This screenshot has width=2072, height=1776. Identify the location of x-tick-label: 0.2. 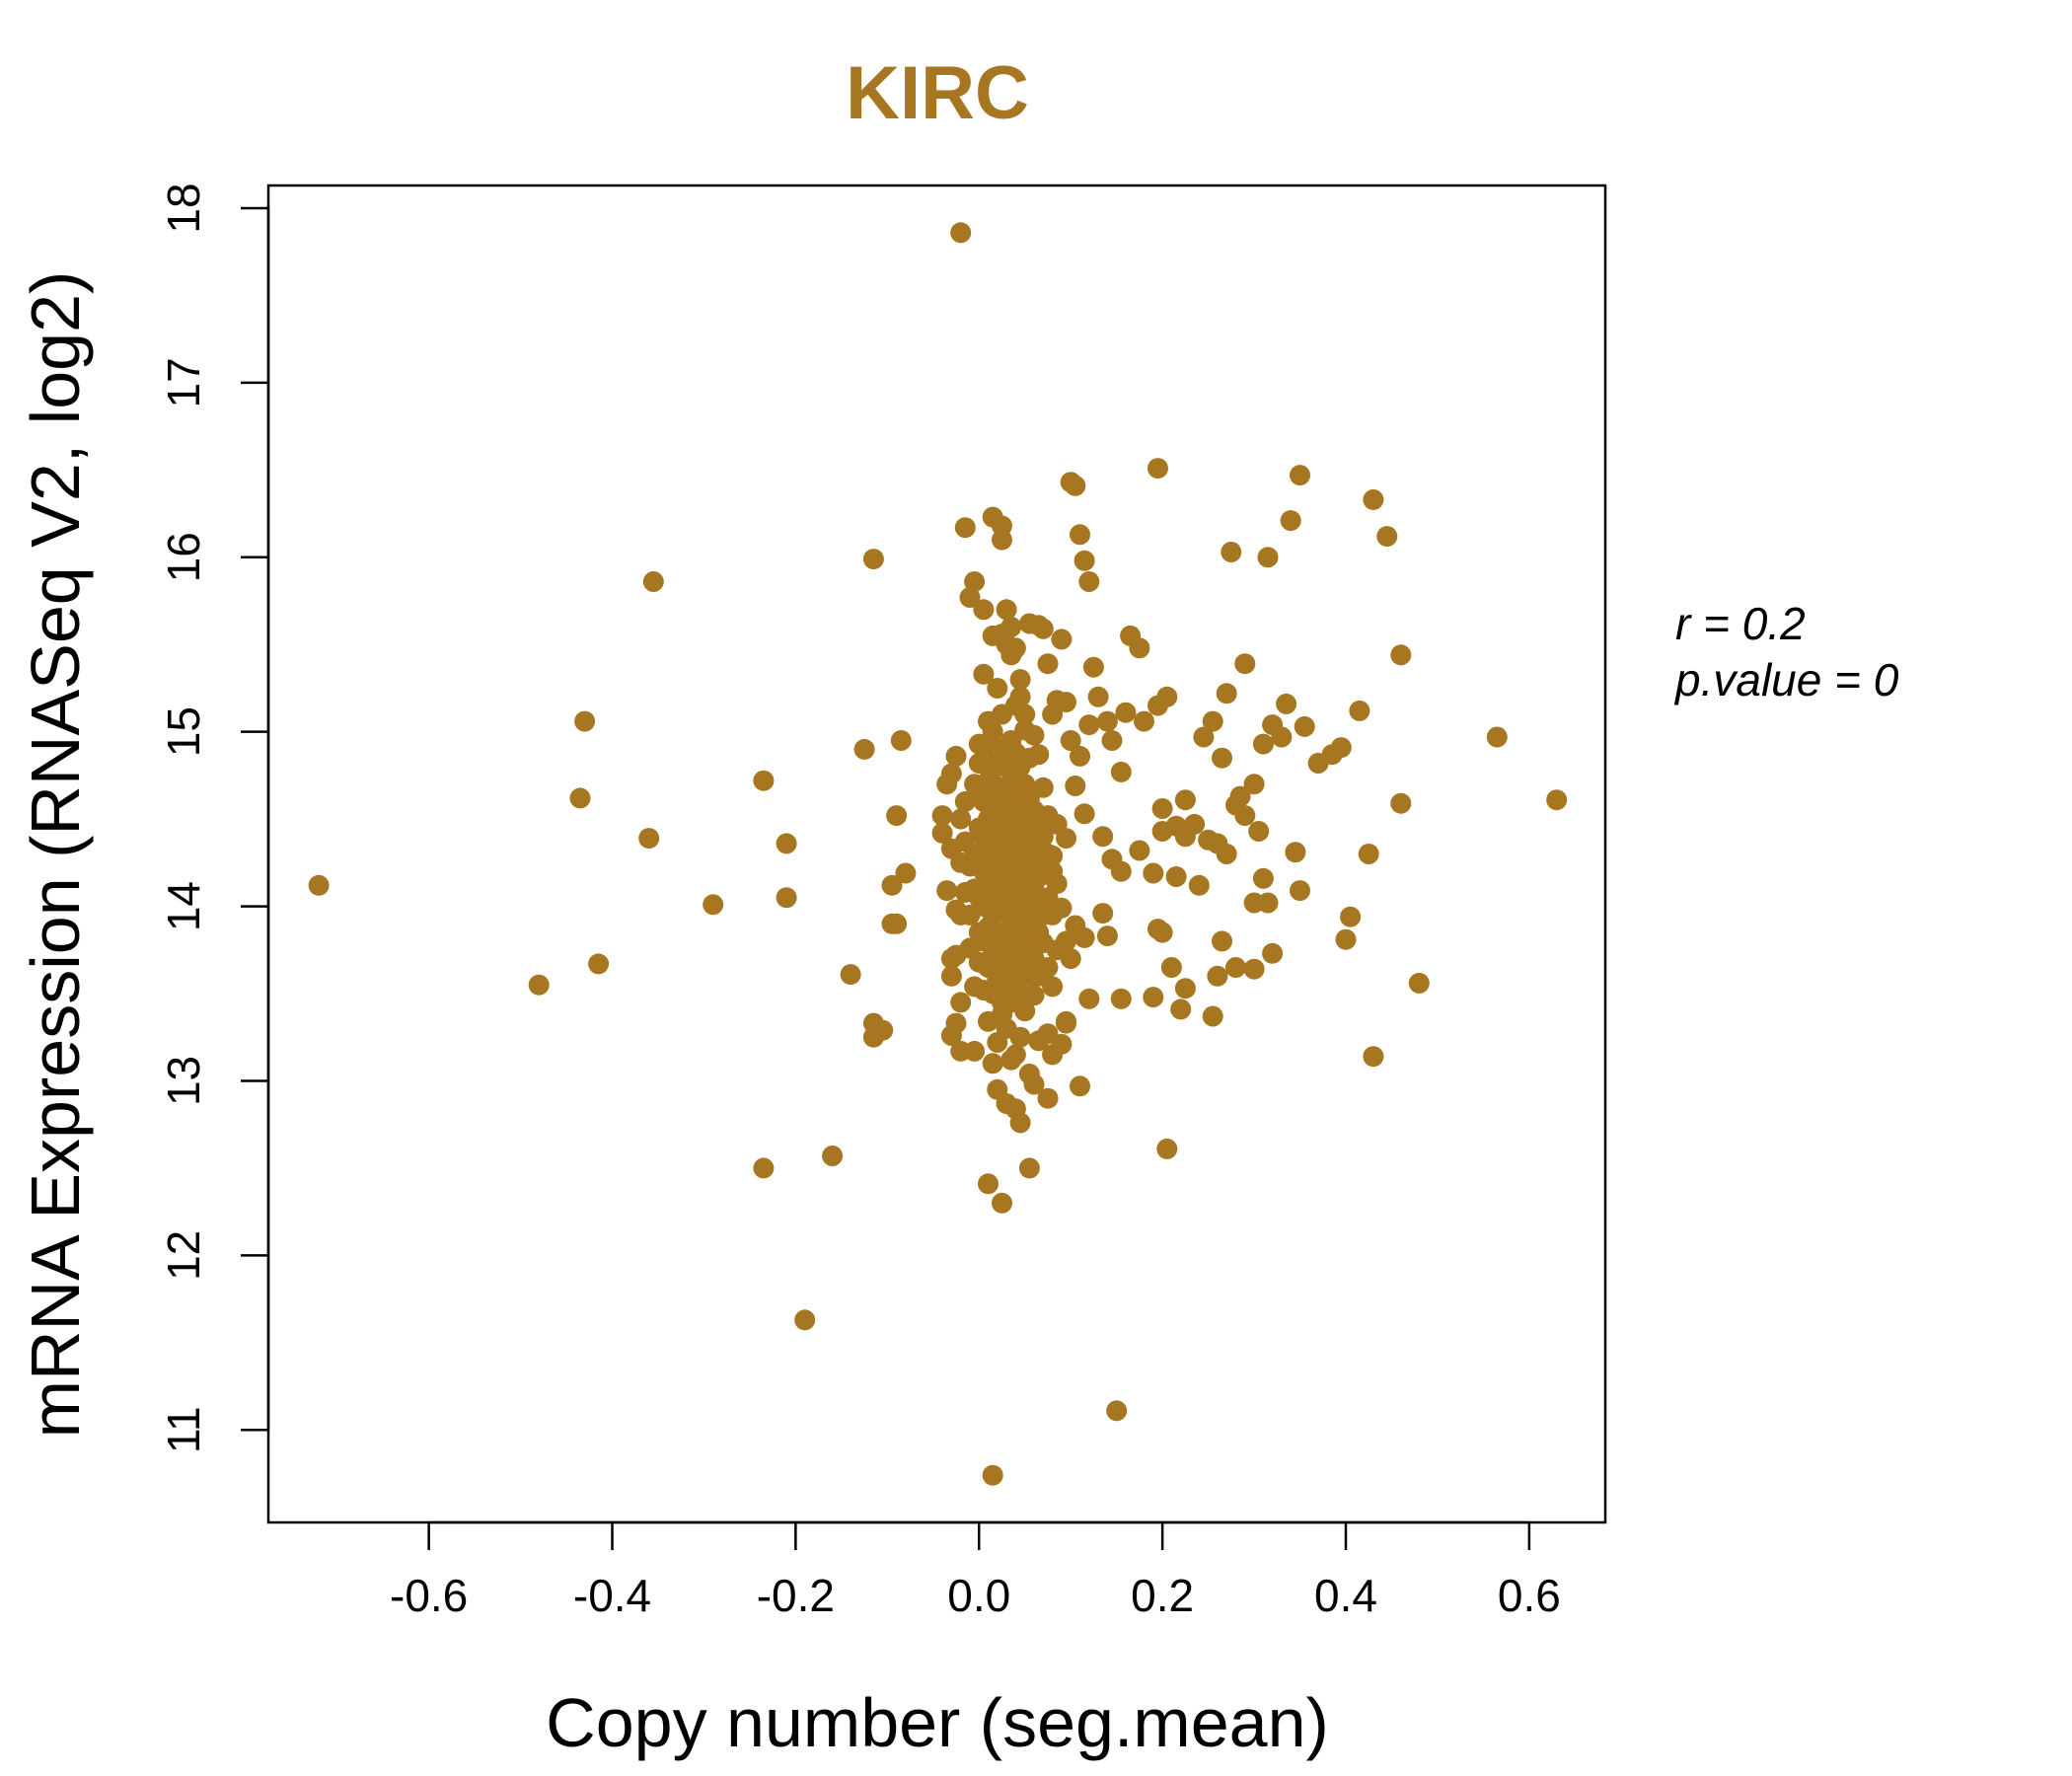
(1163, 1595).